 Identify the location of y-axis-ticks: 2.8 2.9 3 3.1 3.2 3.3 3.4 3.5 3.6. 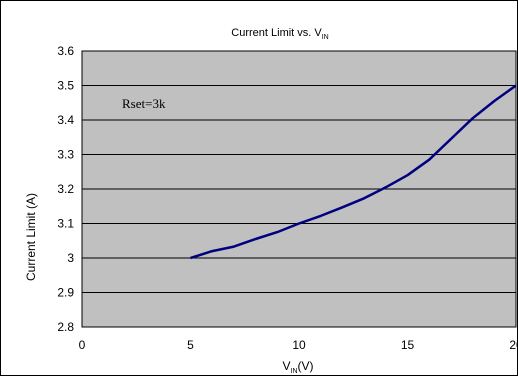
(65, 189).